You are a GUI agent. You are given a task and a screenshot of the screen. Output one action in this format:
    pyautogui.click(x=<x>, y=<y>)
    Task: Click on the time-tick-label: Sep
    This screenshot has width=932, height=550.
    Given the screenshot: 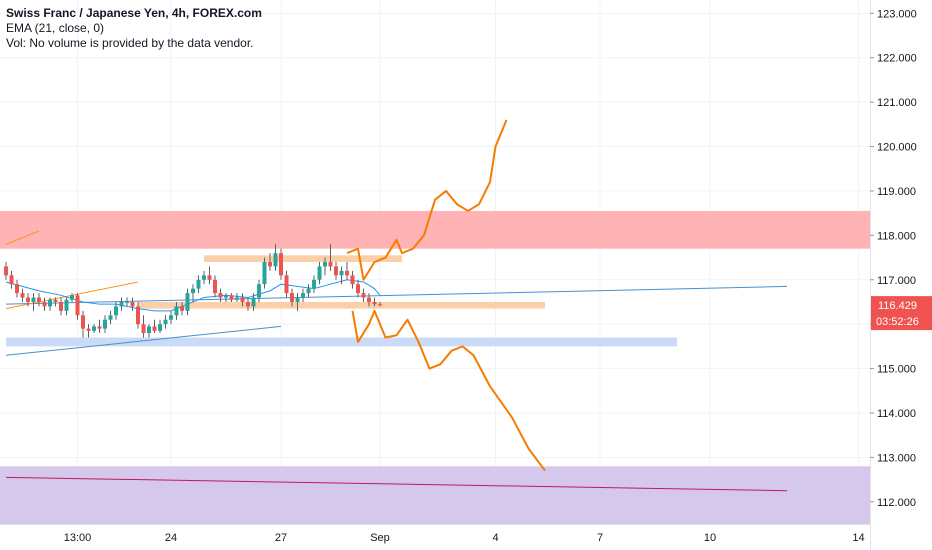 What is the action you would take?
    pyautogui.click(x=380, y=538)
    